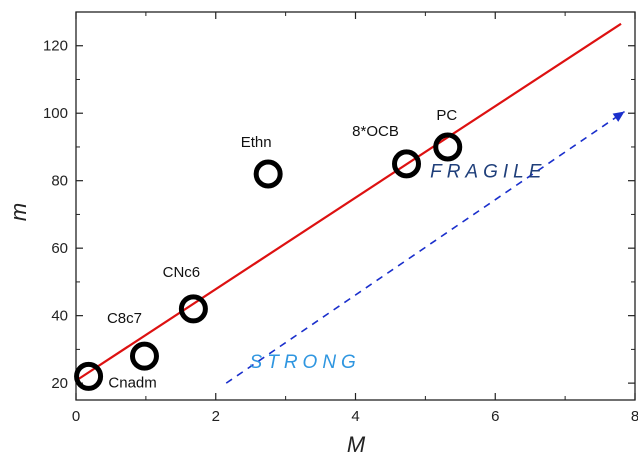  What do you see at coordinates (18, 212) in the screenshot?
I see `y-axis-title: m` at bounding box center [18, 212].